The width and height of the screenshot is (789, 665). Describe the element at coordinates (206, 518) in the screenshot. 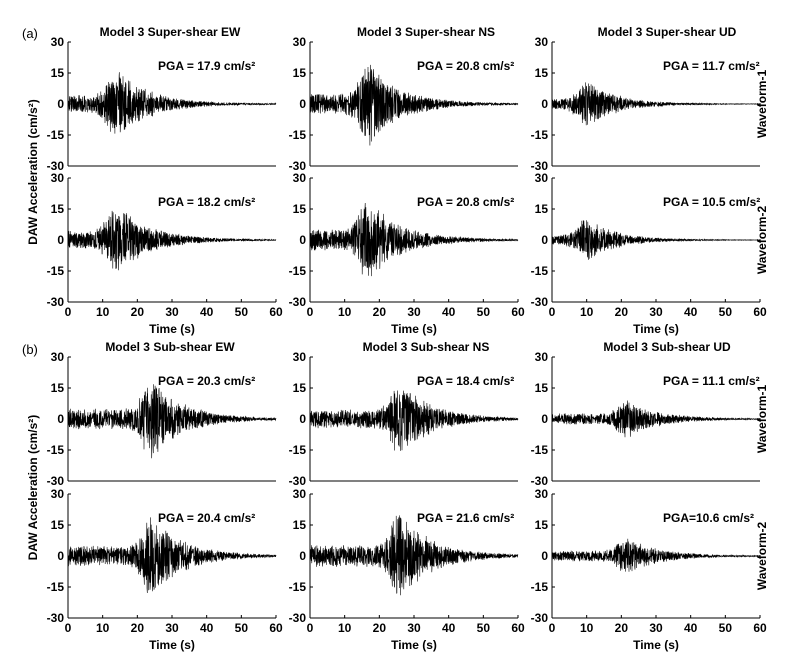

I see `pga-label: PGA = 20.4 cm/s²` at that location.